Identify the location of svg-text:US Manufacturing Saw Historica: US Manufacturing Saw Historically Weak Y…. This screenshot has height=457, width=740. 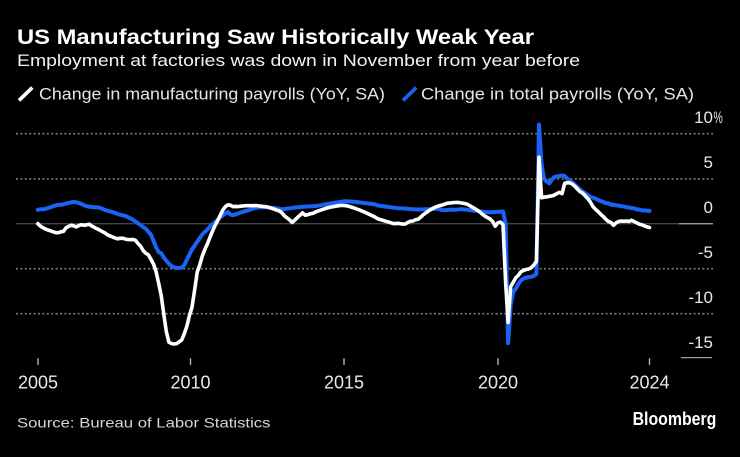
(275, 37).